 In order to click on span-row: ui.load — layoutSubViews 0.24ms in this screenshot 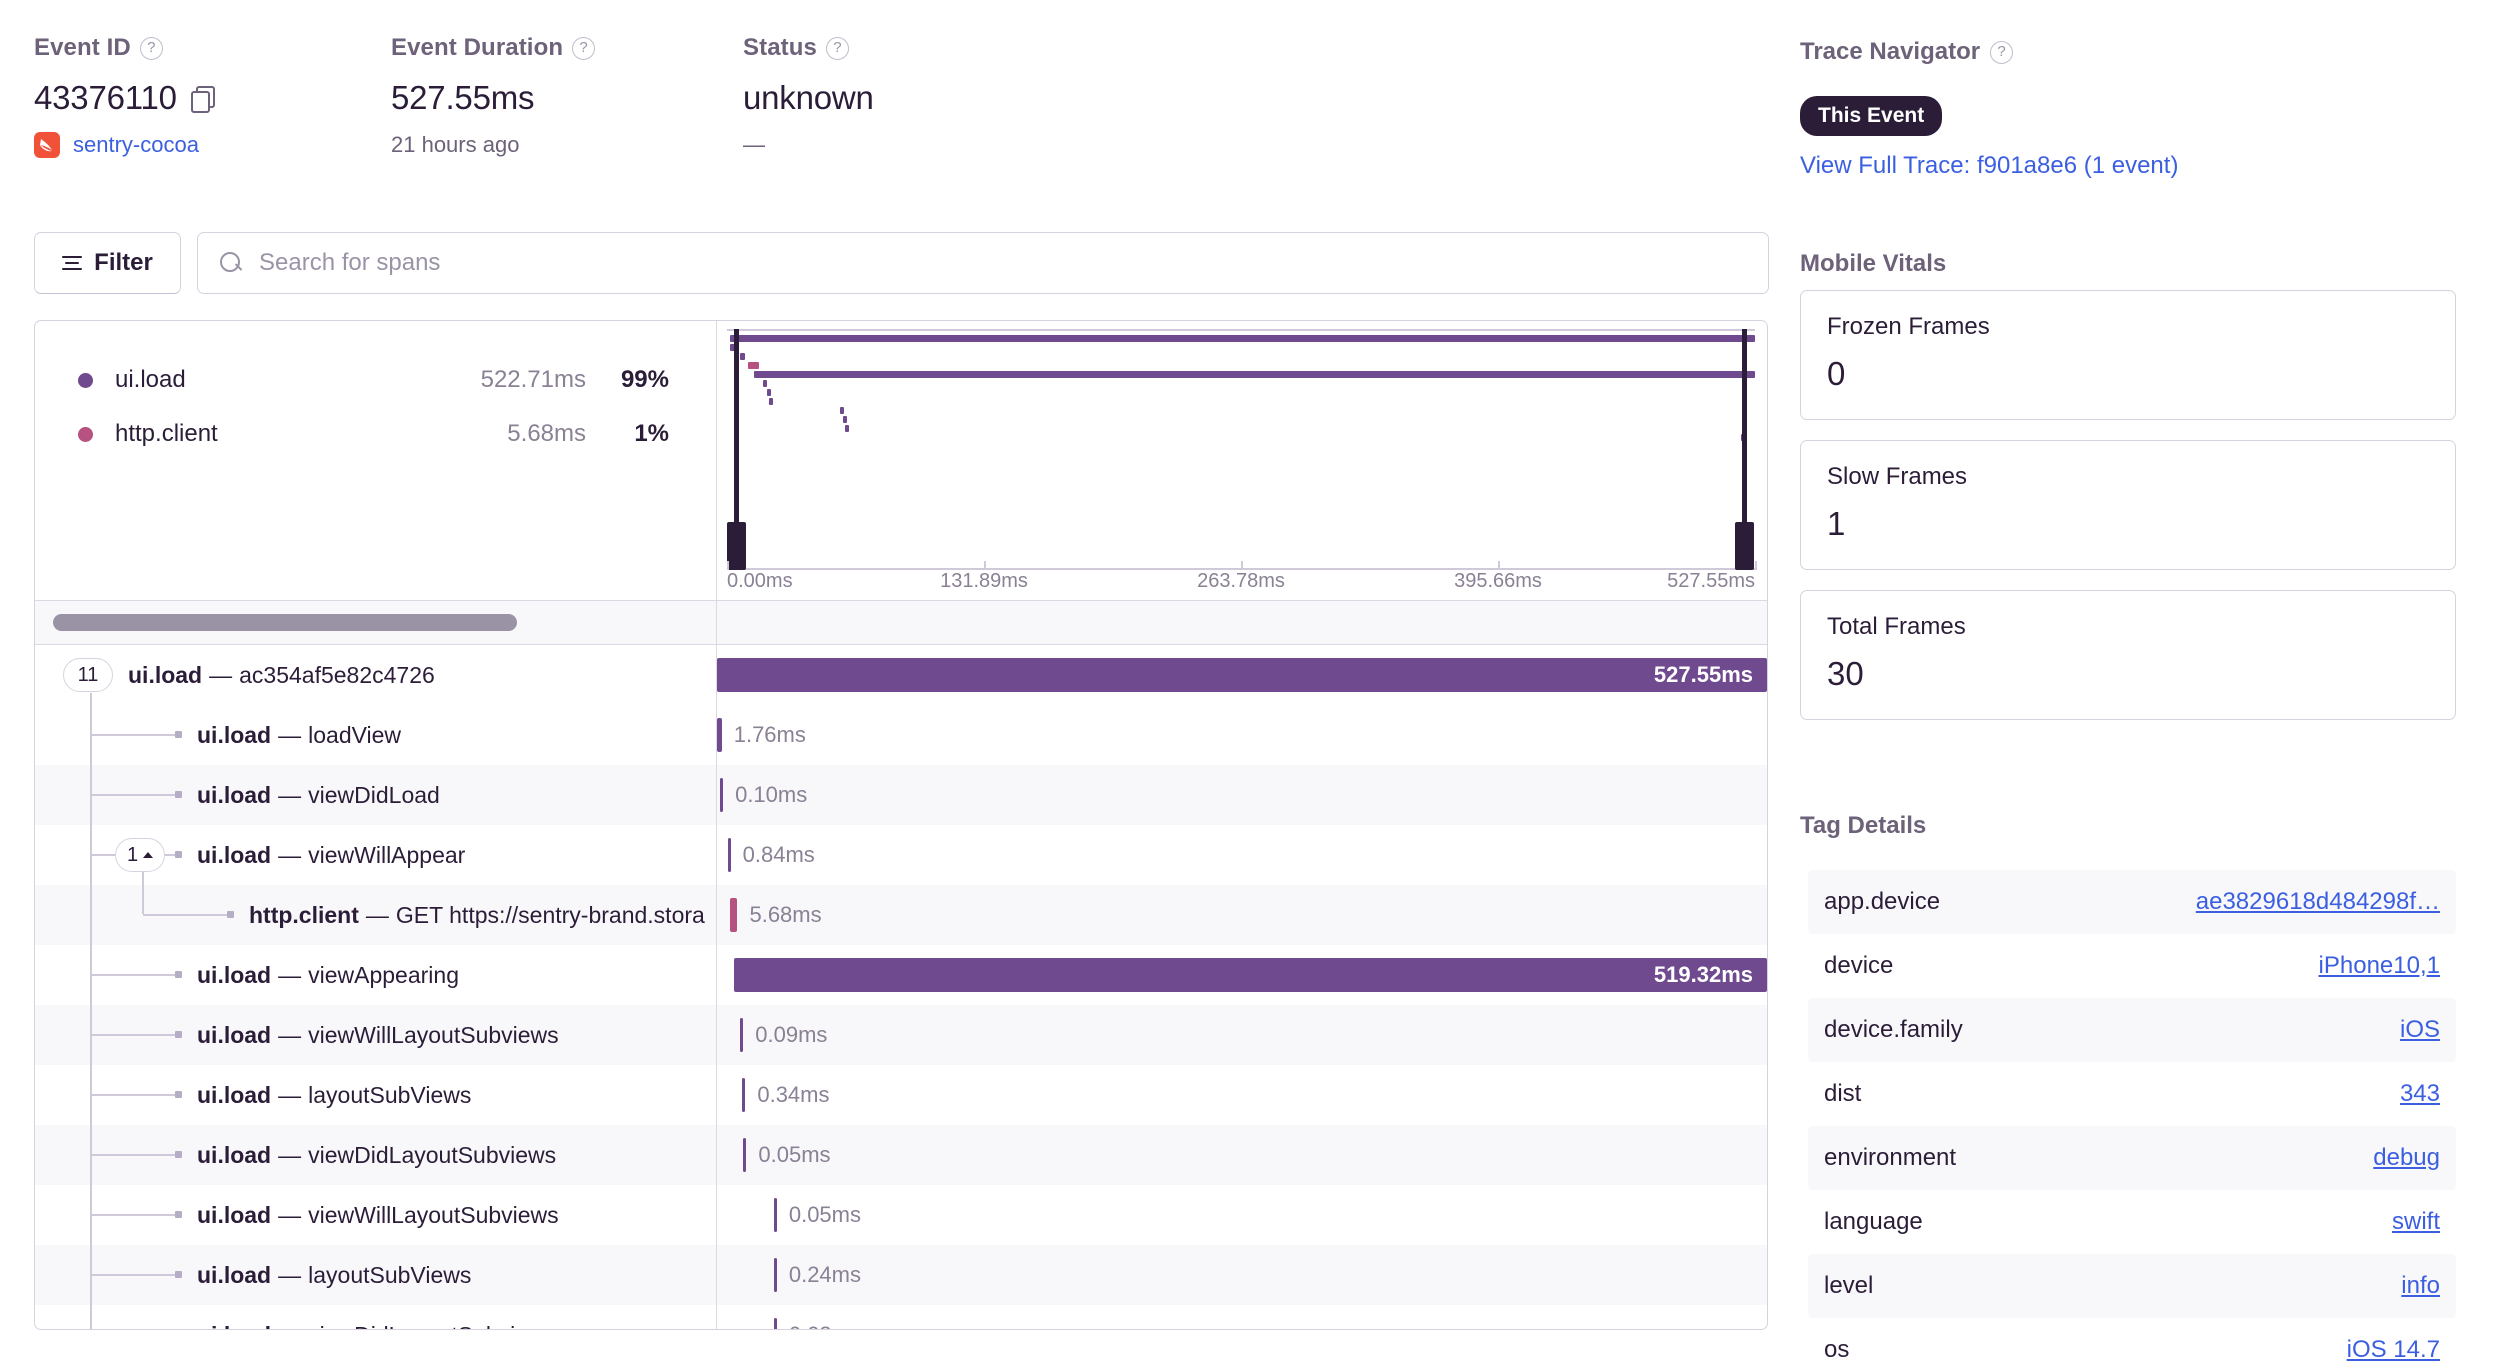, I will do `click(901, 1275)`.